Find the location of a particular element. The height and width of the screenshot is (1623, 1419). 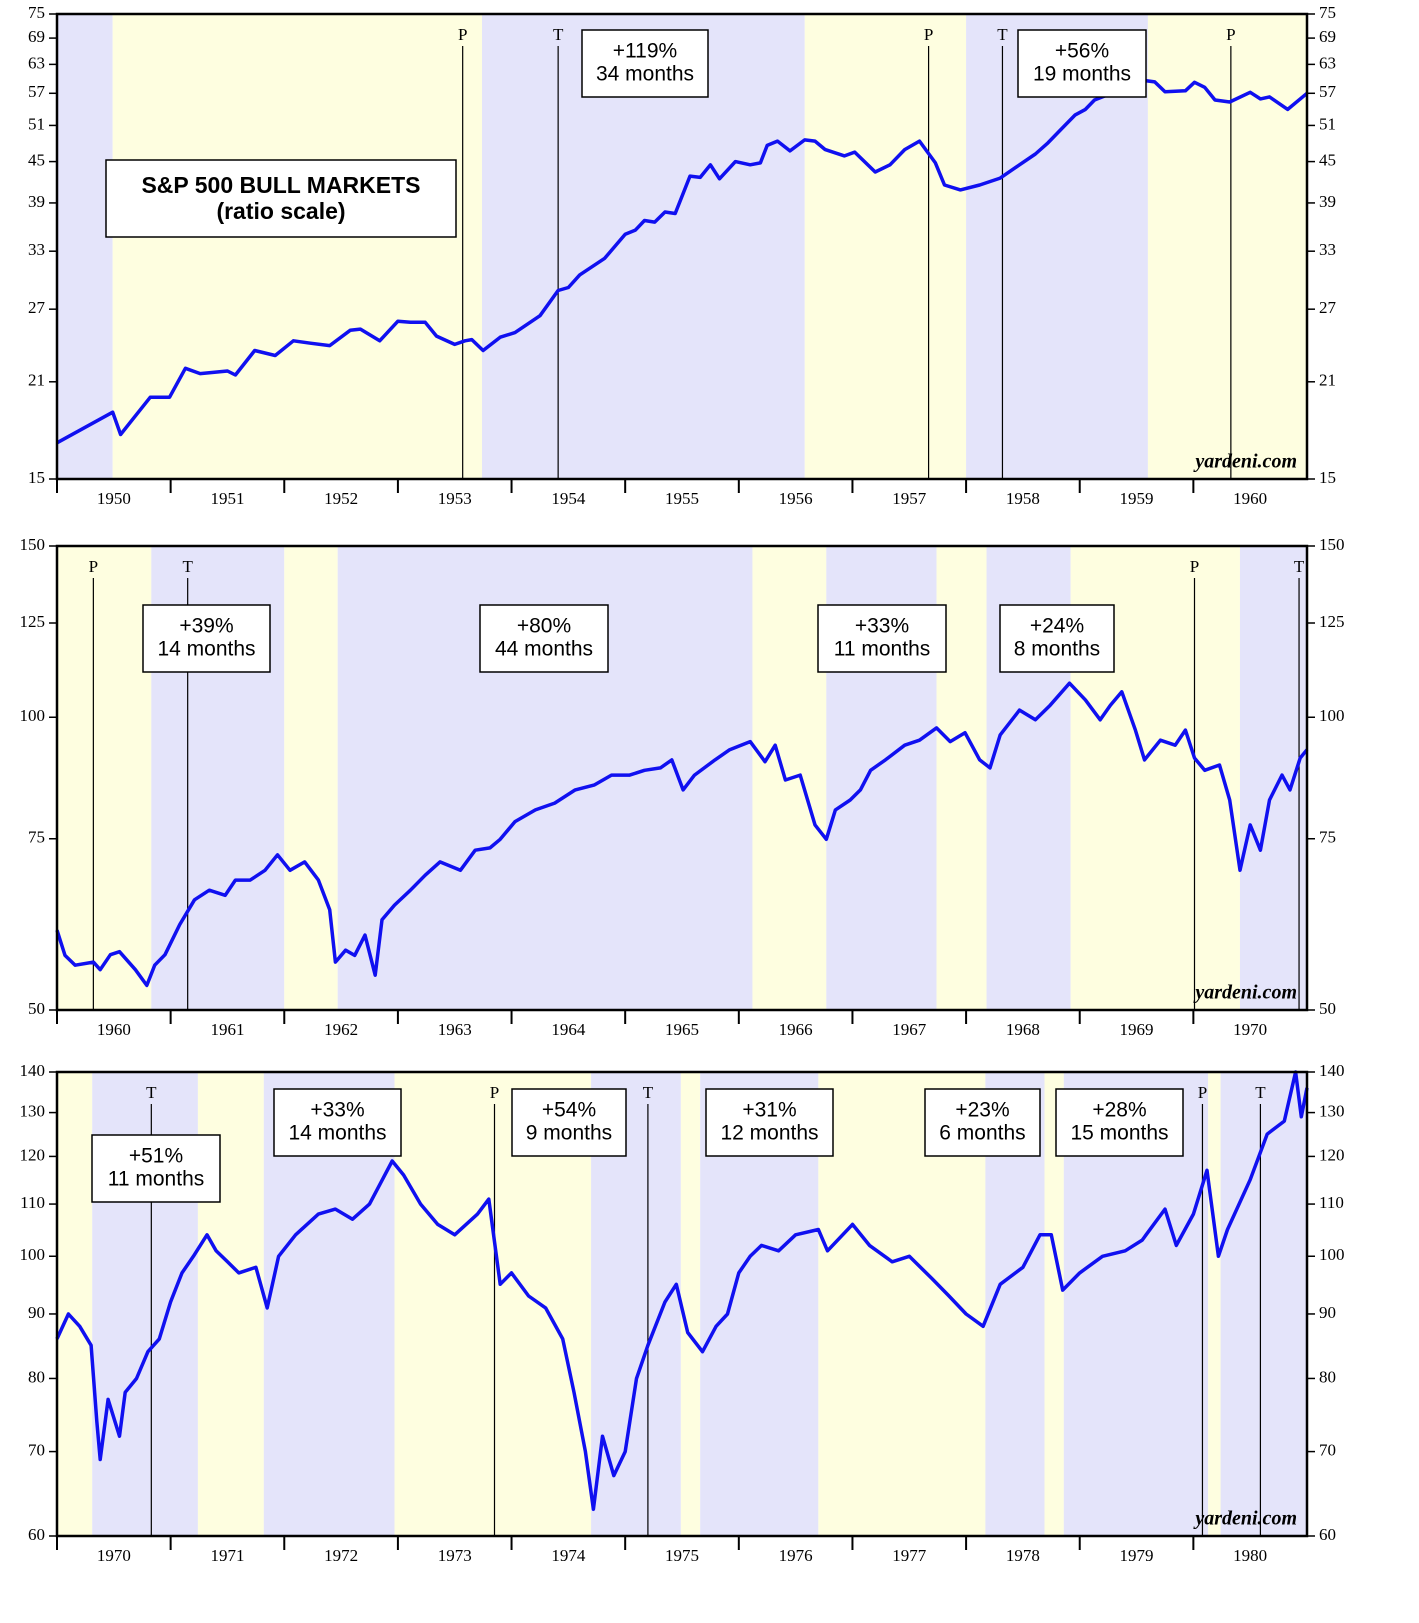

x-tick-label: 1950 is located at coordinates (114, 498).